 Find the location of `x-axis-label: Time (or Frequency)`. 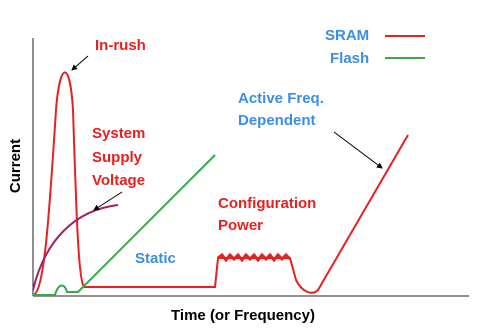

x-axis-label: Time (or Frequency) is located at coordinates (243, 315).